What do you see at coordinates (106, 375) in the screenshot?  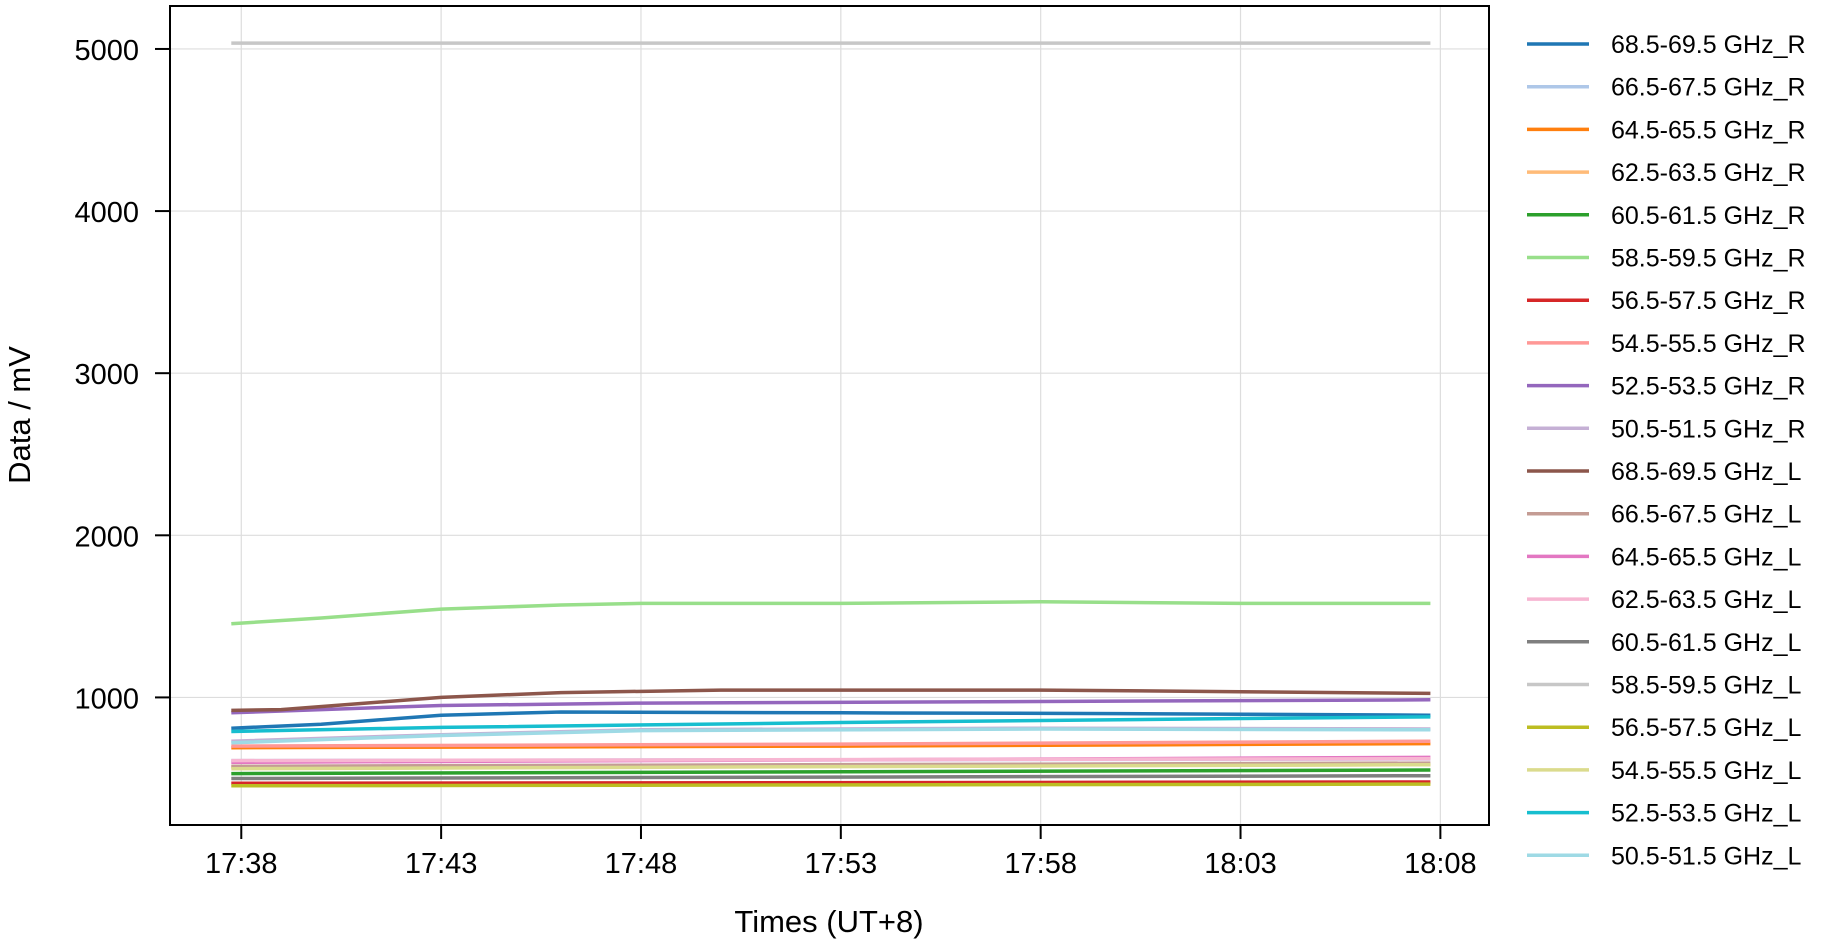 I see `y-tick-label: 3000` at bounding box center [106, 375].